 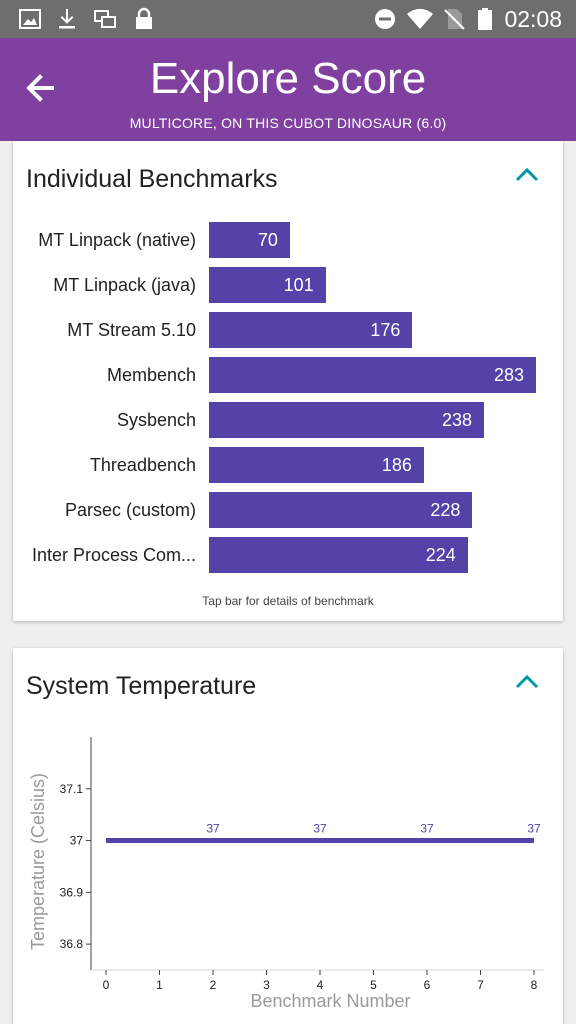 I want to click on do-not-disturb-icon, so click(x=385, y=19).